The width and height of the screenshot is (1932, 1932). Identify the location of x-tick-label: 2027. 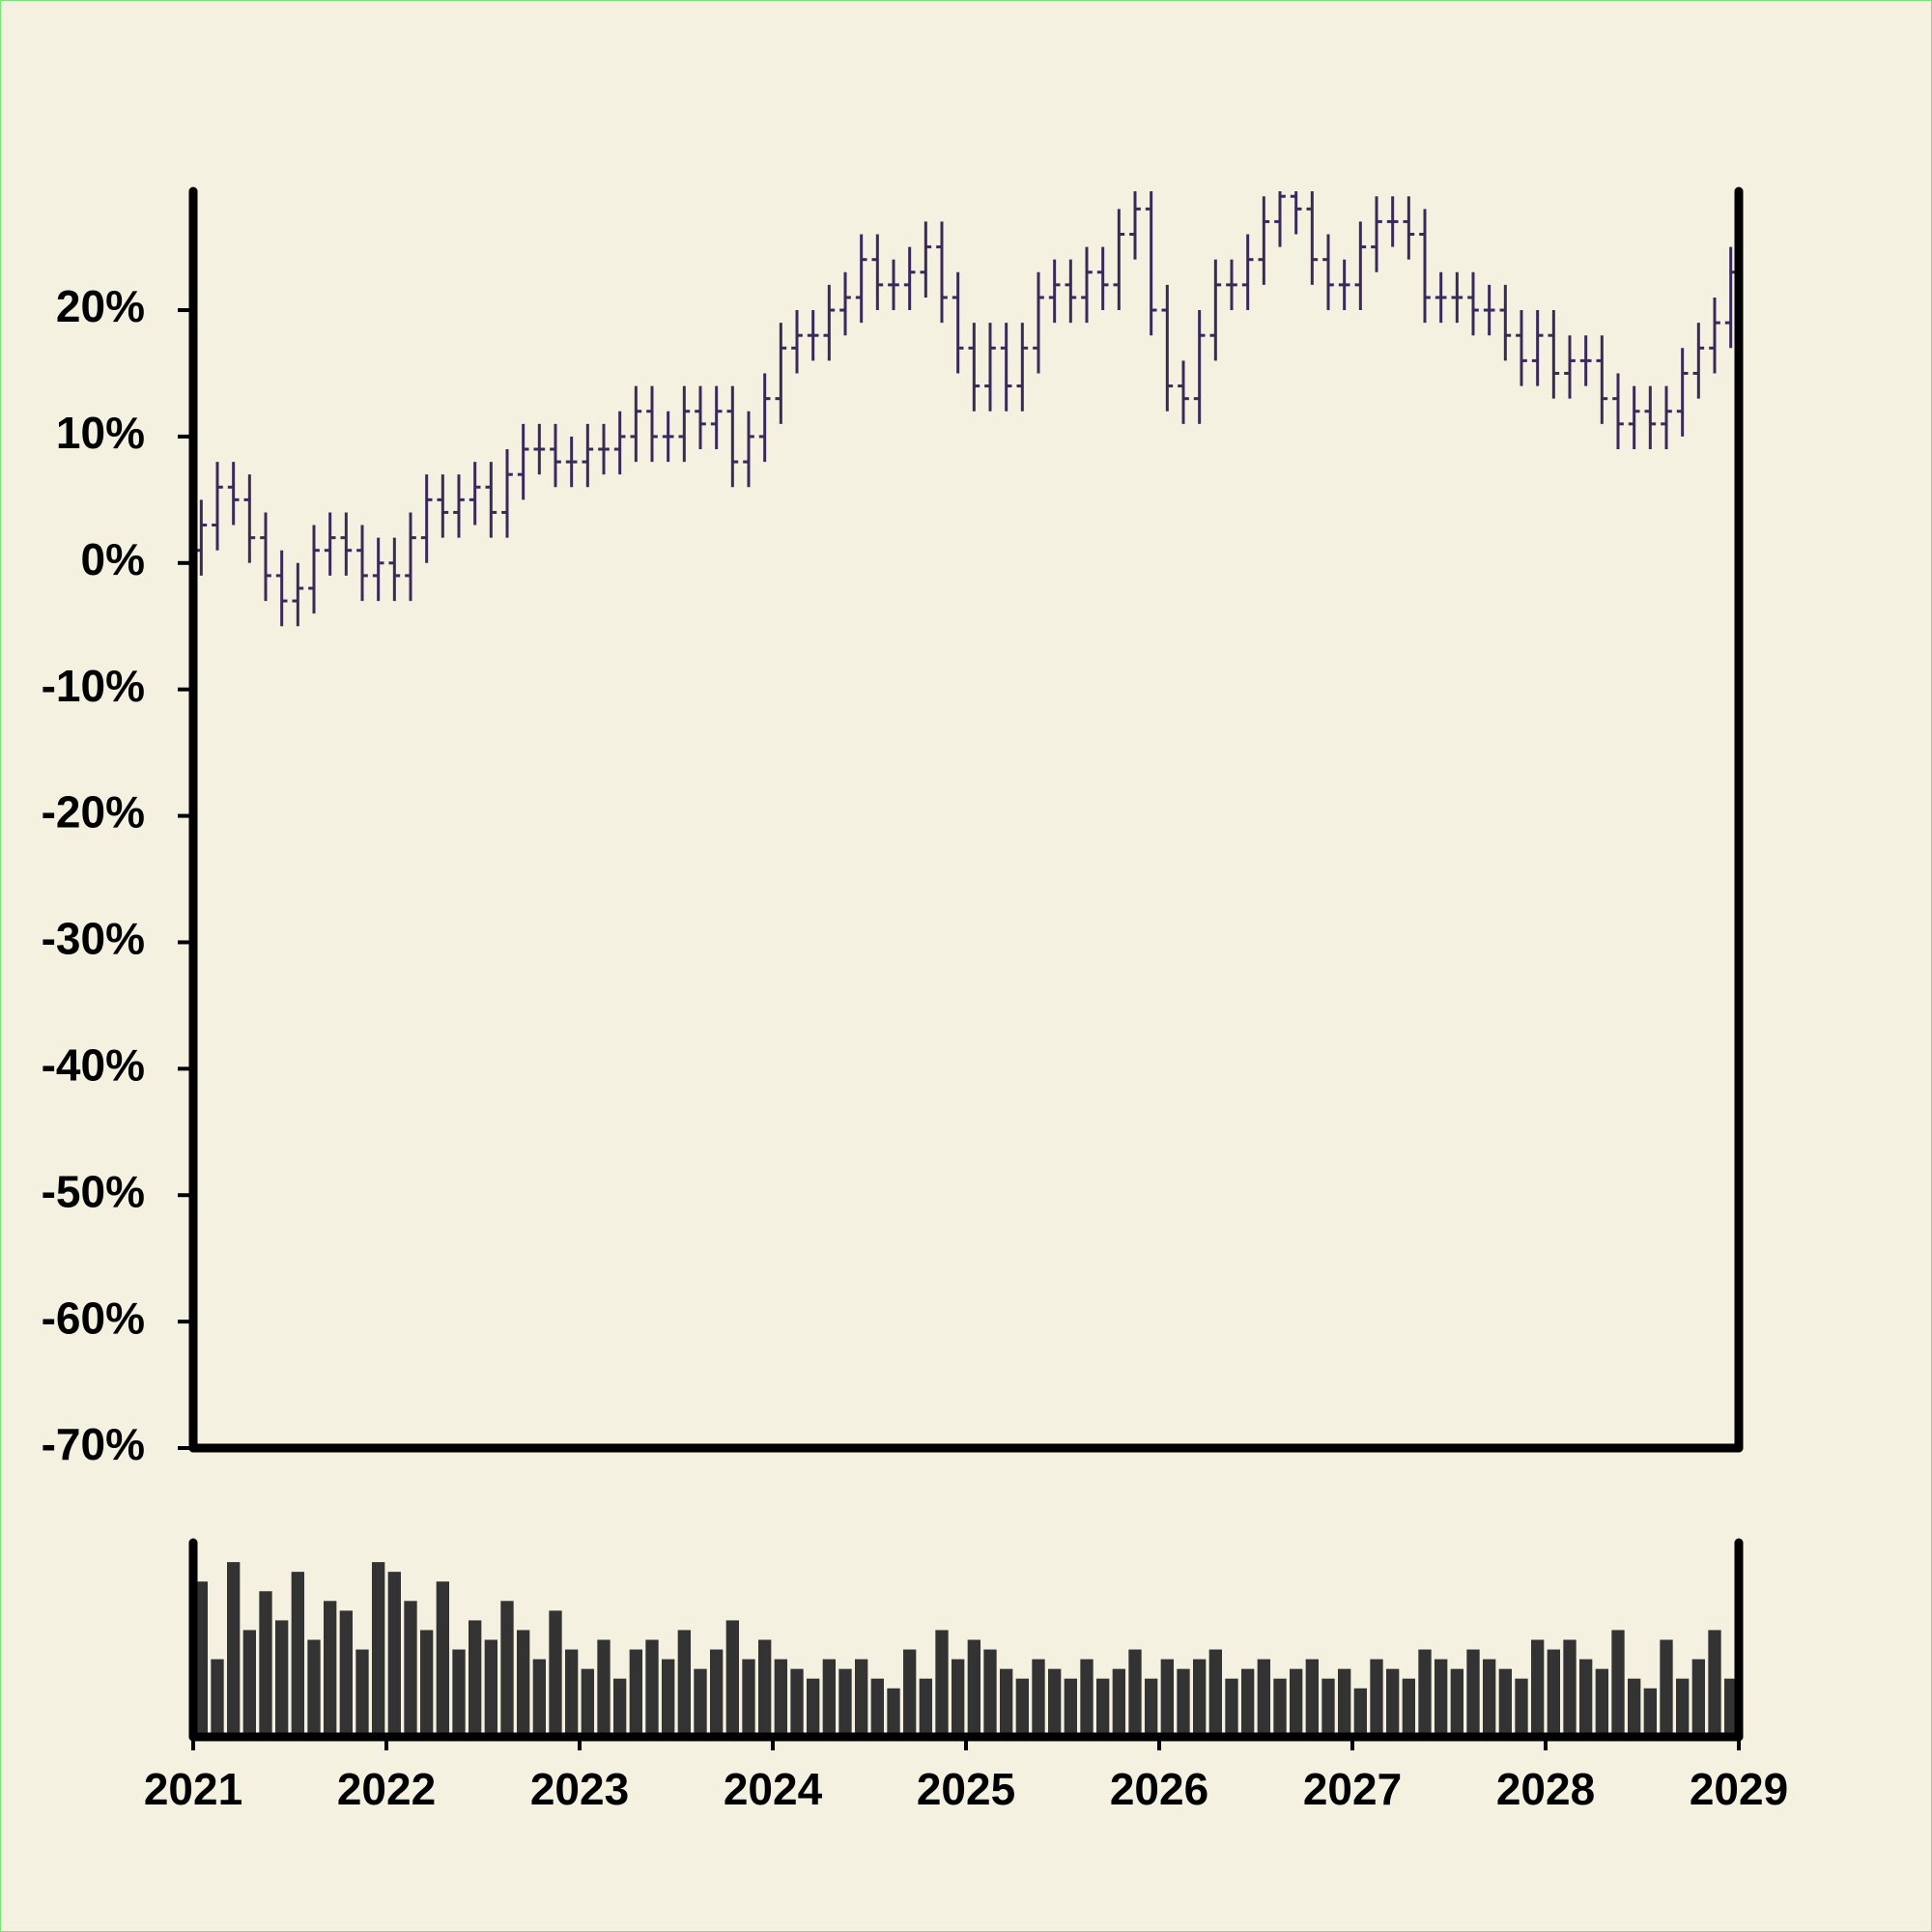
(1352, 1789).